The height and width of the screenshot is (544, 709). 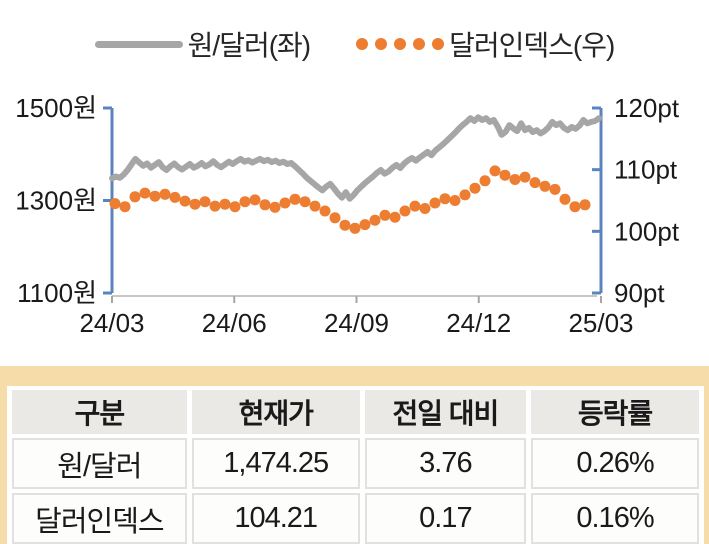 What do you see at coordinates (275, 463) in the screenshot?
I see `cell-usdkrw-current: 1,474.25` at bounding box center [275, 463].